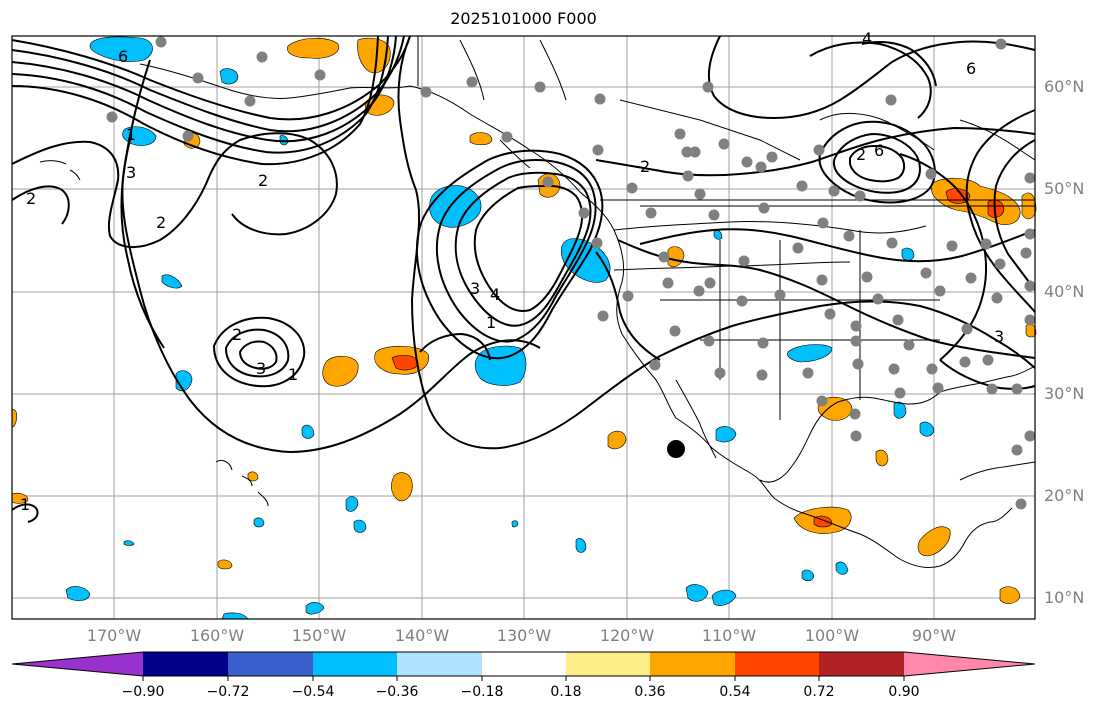 Image resolution: width=1105 pixels, height=712 pixels. I want to click on colorbar-tick-label: −0.36, so click(397, 692).